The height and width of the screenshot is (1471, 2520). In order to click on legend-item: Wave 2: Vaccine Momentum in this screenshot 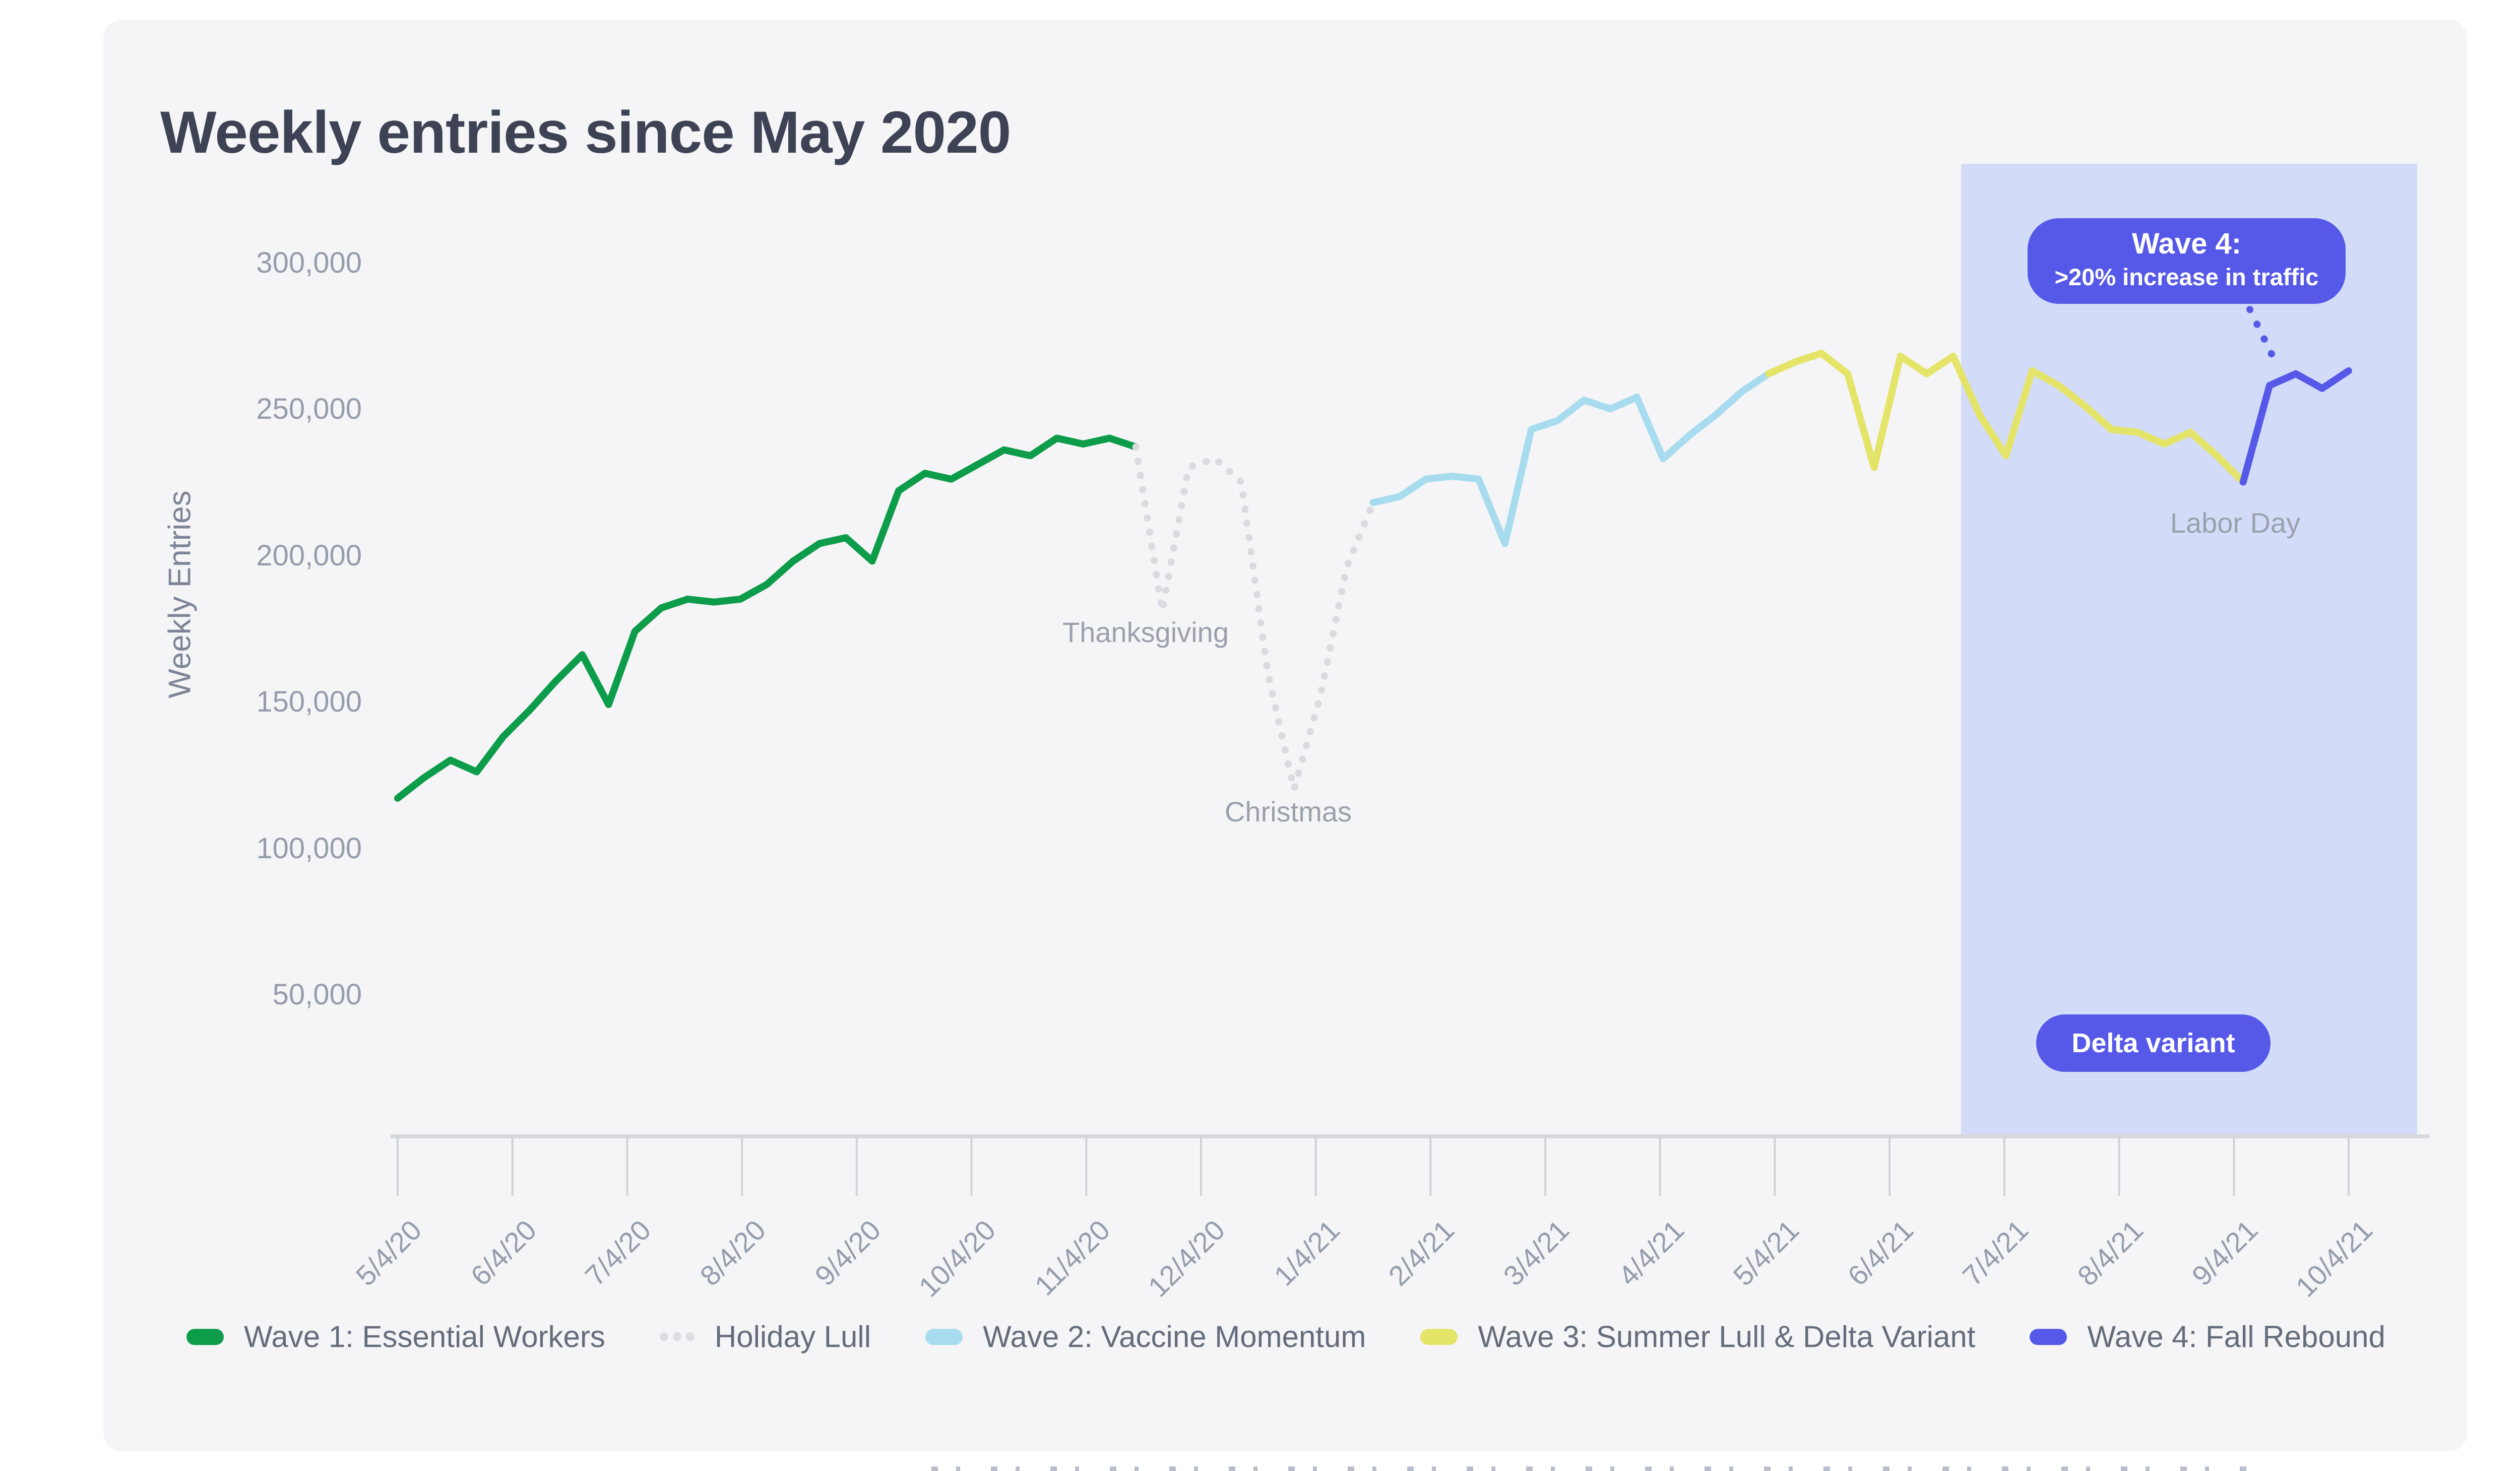, I will do `click(1145, 1336)`.